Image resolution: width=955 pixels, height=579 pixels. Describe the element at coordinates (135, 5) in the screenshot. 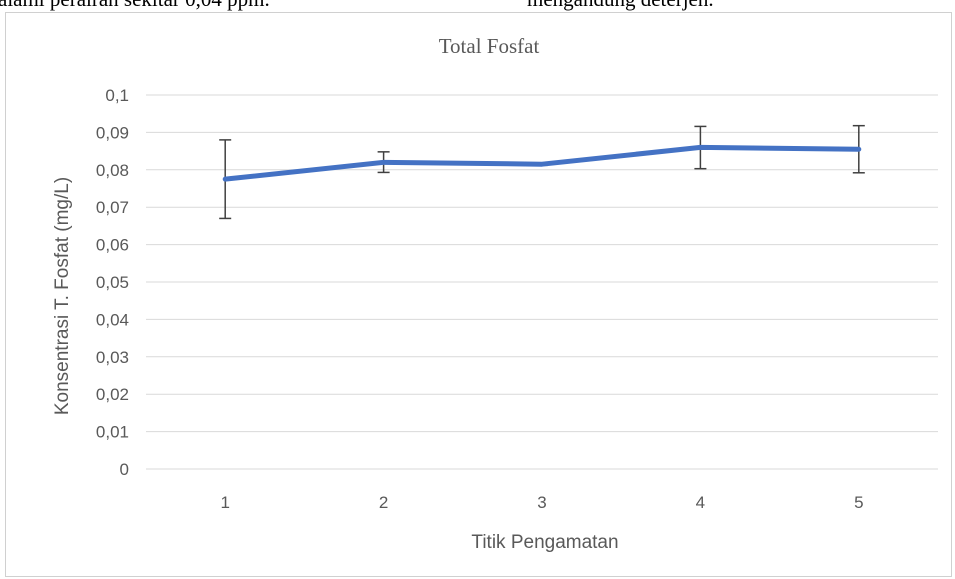

I see `document-text-left: alami perairan sekitar 0,04 ppm.` at that location.